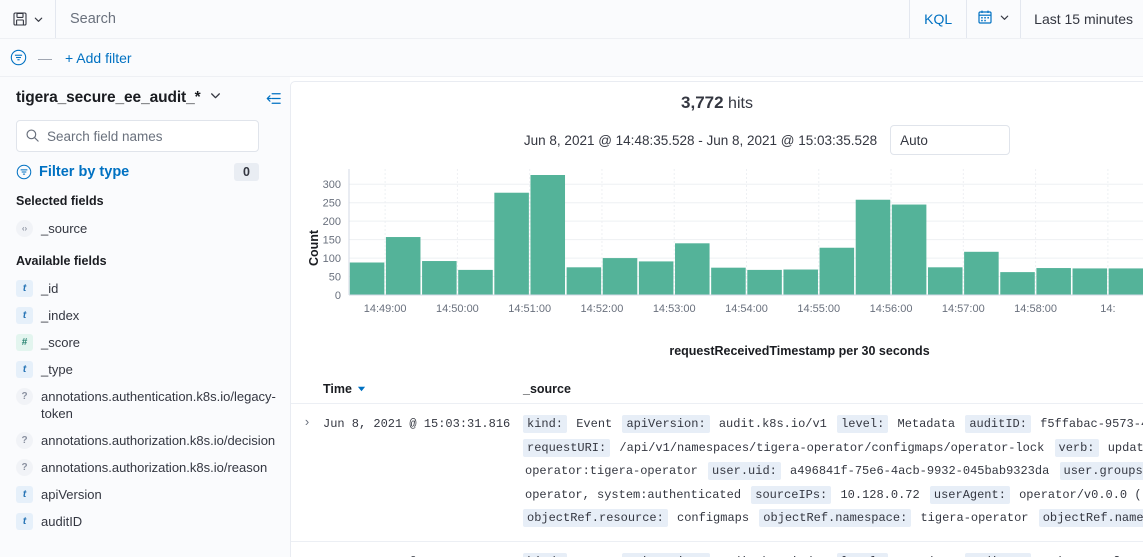  Describe the element at coordinates (545, 554) in the screenshot. I see `source-field-key: kind:` at that location.